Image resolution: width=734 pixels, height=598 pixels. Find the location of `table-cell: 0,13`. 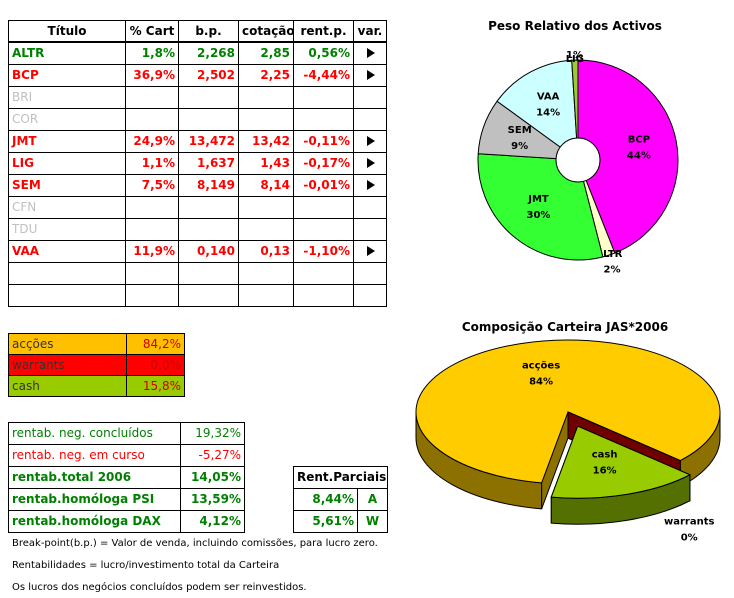

table-cell: 0,13 is located at coordinates (266, 251).